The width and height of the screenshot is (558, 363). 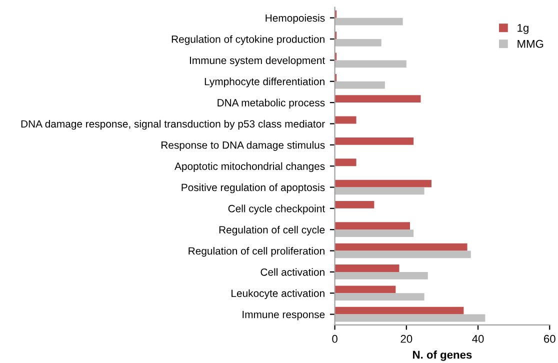 I want to click on x-tick-label: 60, so click(x=550, y=338).